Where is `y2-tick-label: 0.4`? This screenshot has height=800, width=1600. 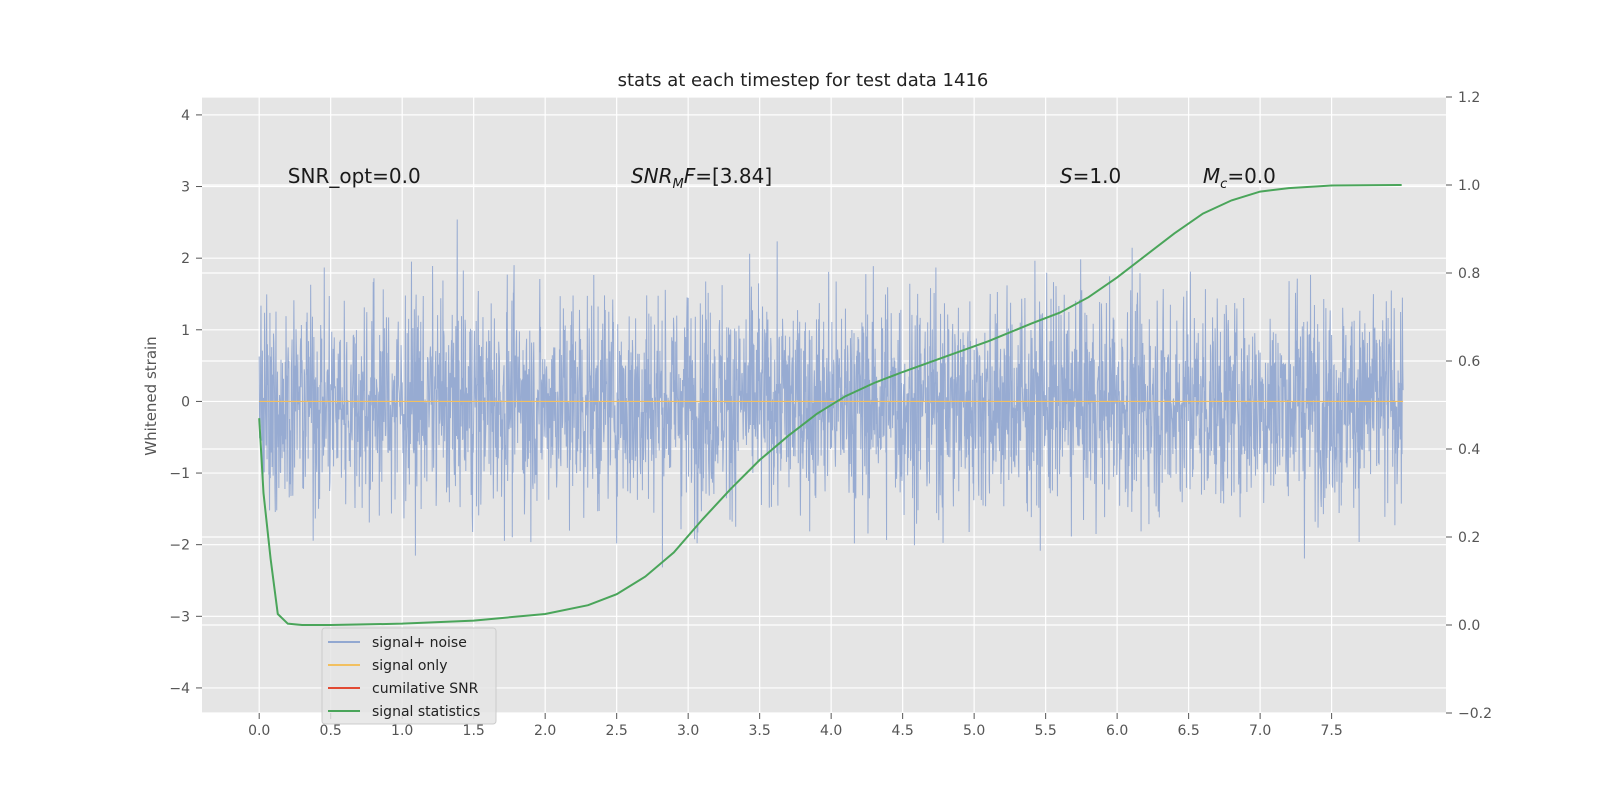 y2-tick-label: 0.4 is located at coordinates (1469, 450).